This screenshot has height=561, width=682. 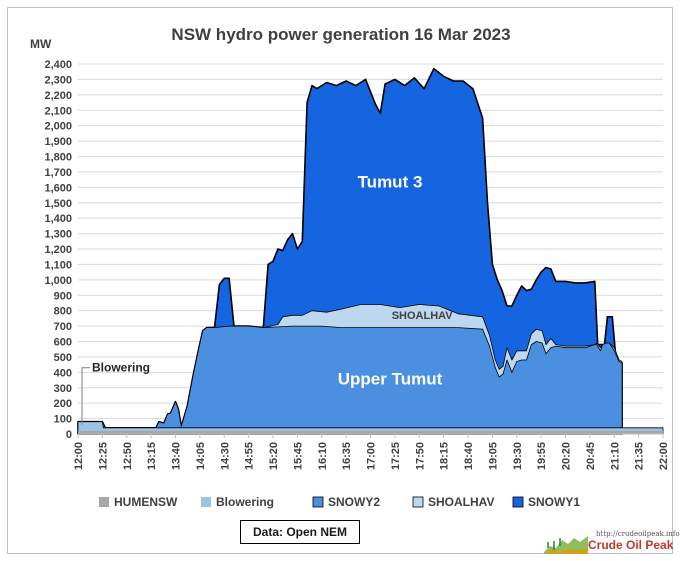 I want to click on y-tick-label: 1,200, so click(x=58, y=250).